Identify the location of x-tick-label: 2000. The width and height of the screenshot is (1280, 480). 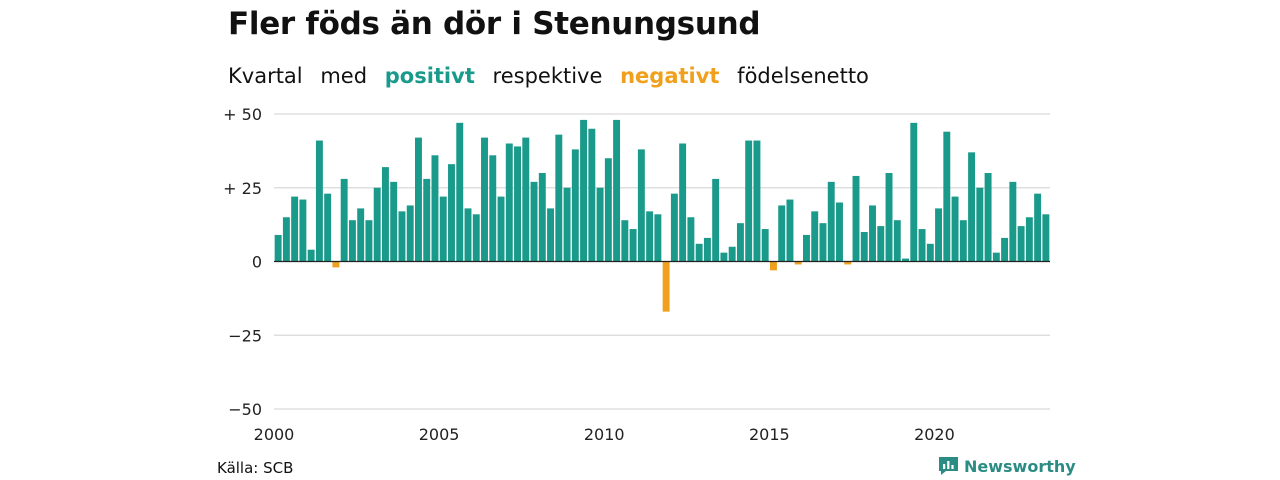
(274, 434).